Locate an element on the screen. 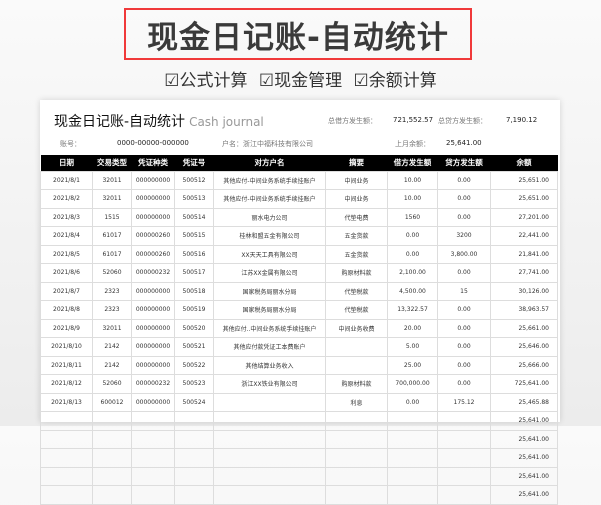  table-cell: 5.00 is located at coordinates (412, 347).